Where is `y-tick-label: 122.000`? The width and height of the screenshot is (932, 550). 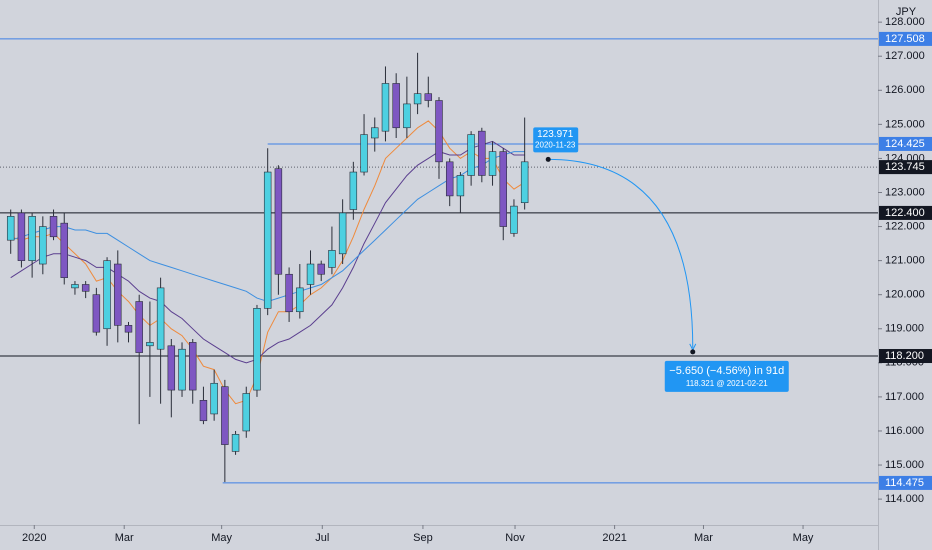 y-tick-label: 122.000 is located at coordinates (905, 226).